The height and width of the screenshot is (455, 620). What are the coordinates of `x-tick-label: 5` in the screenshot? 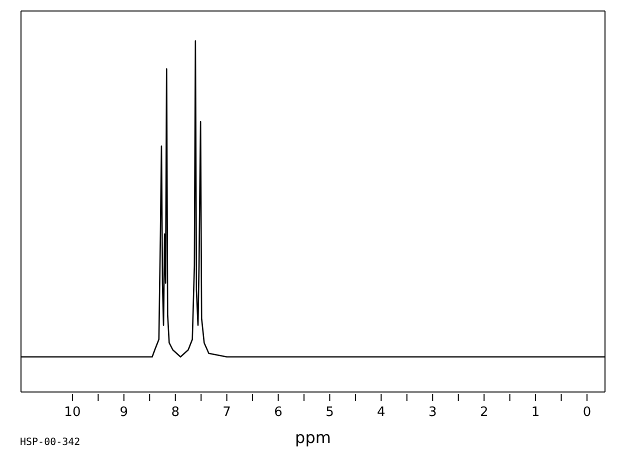 It's located at (330, 412).